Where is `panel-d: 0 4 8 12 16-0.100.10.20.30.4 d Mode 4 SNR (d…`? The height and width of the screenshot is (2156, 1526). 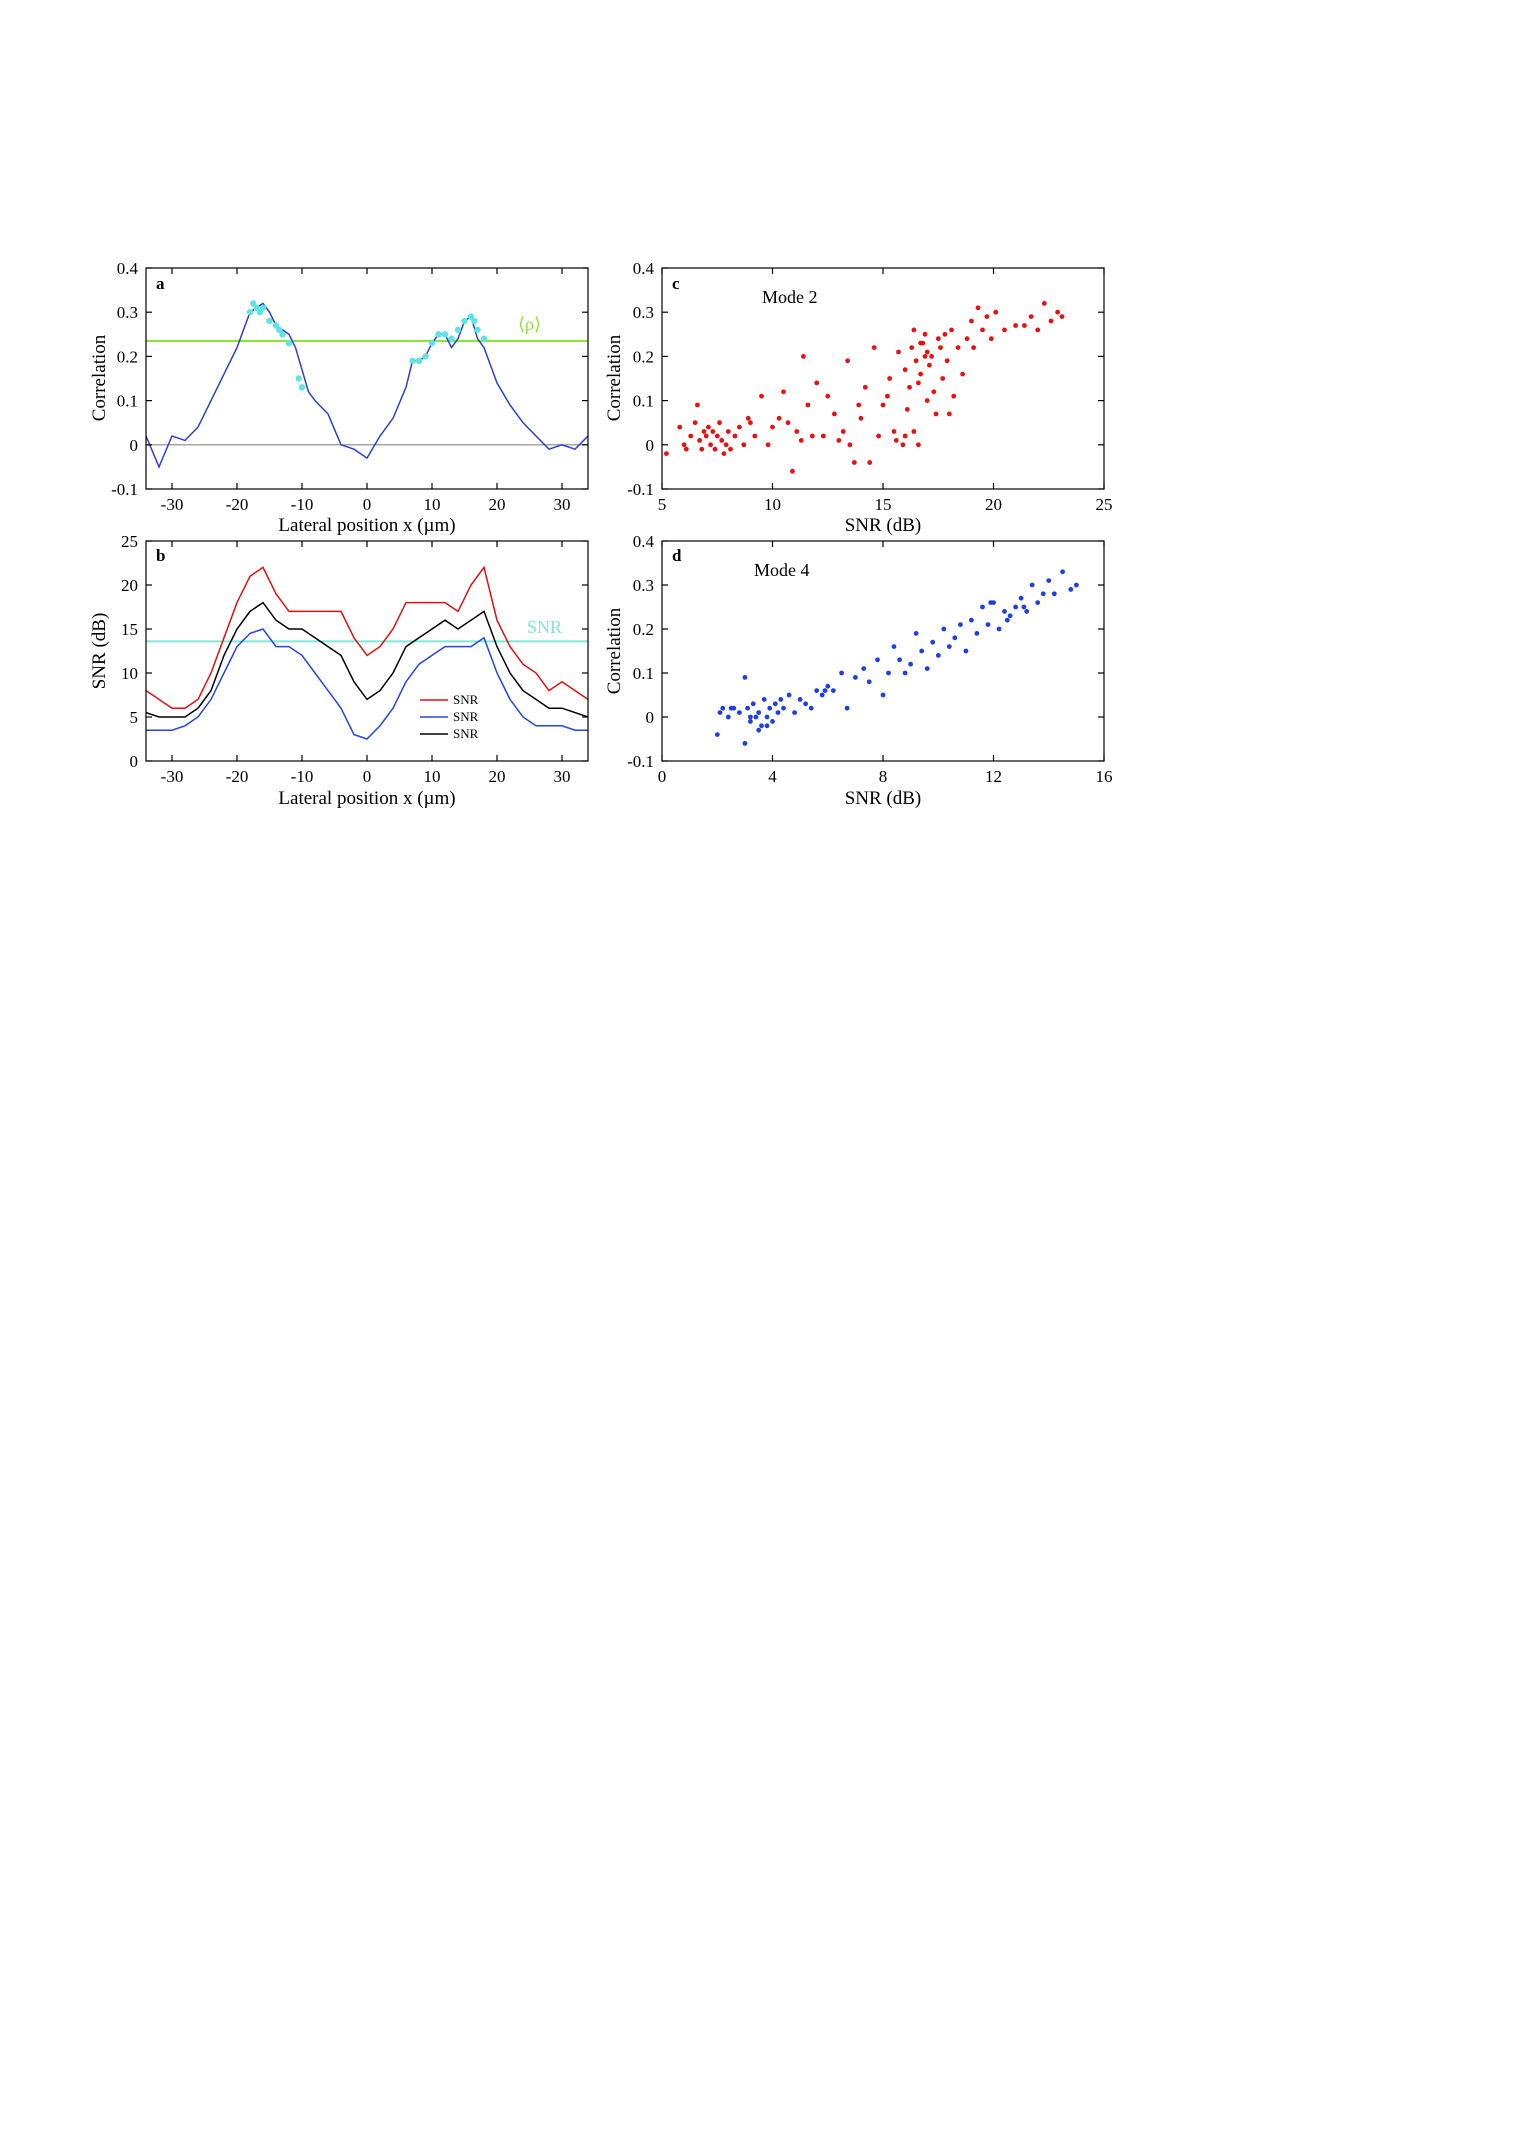
panel-d: 0 4 8 12 16-0.100.10.20.30.4 d Mode 4 SNR (d… is located at coordinates (858, 670).